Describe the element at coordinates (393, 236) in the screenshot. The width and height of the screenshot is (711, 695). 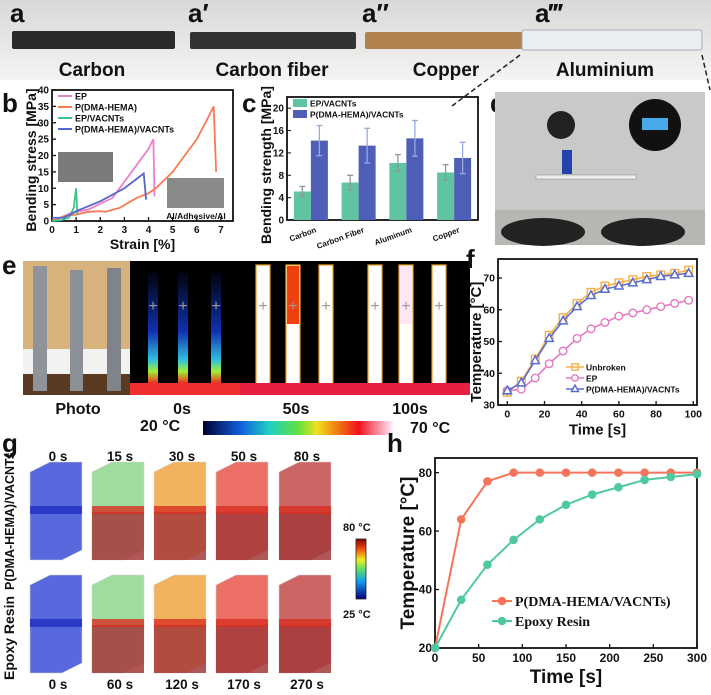
I see `x-tick-label: Aluminum` at that location.